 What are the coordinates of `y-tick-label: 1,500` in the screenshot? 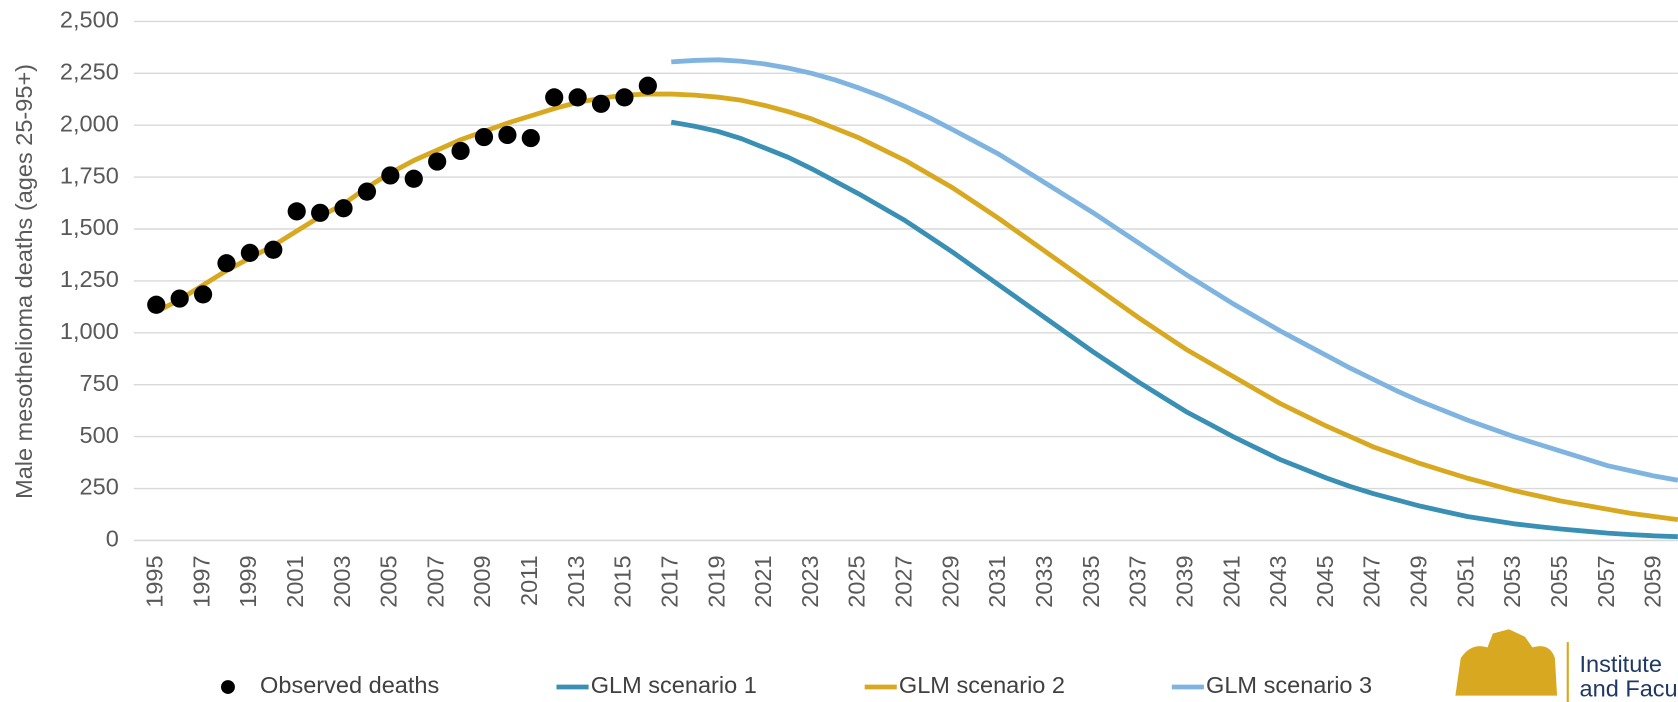 It's located at (89, 227).